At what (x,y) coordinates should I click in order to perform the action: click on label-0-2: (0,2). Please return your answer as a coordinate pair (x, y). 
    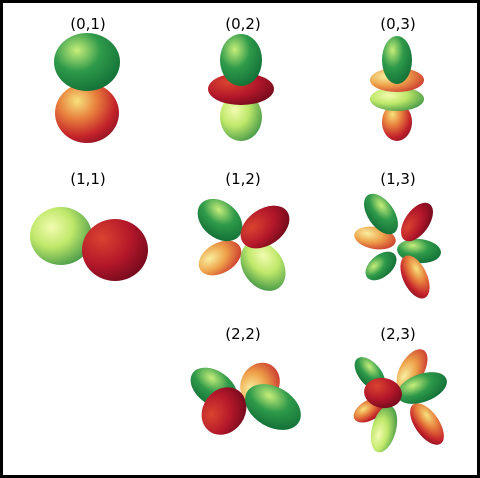
    Looking at the image, I should click on (243, 24).